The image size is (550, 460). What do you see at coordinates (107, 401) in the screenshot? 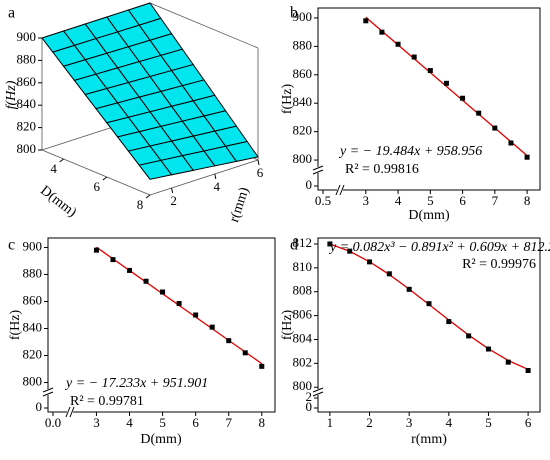
I see `r-squared: R² = 0.99781` at bounding box center [107, 401].